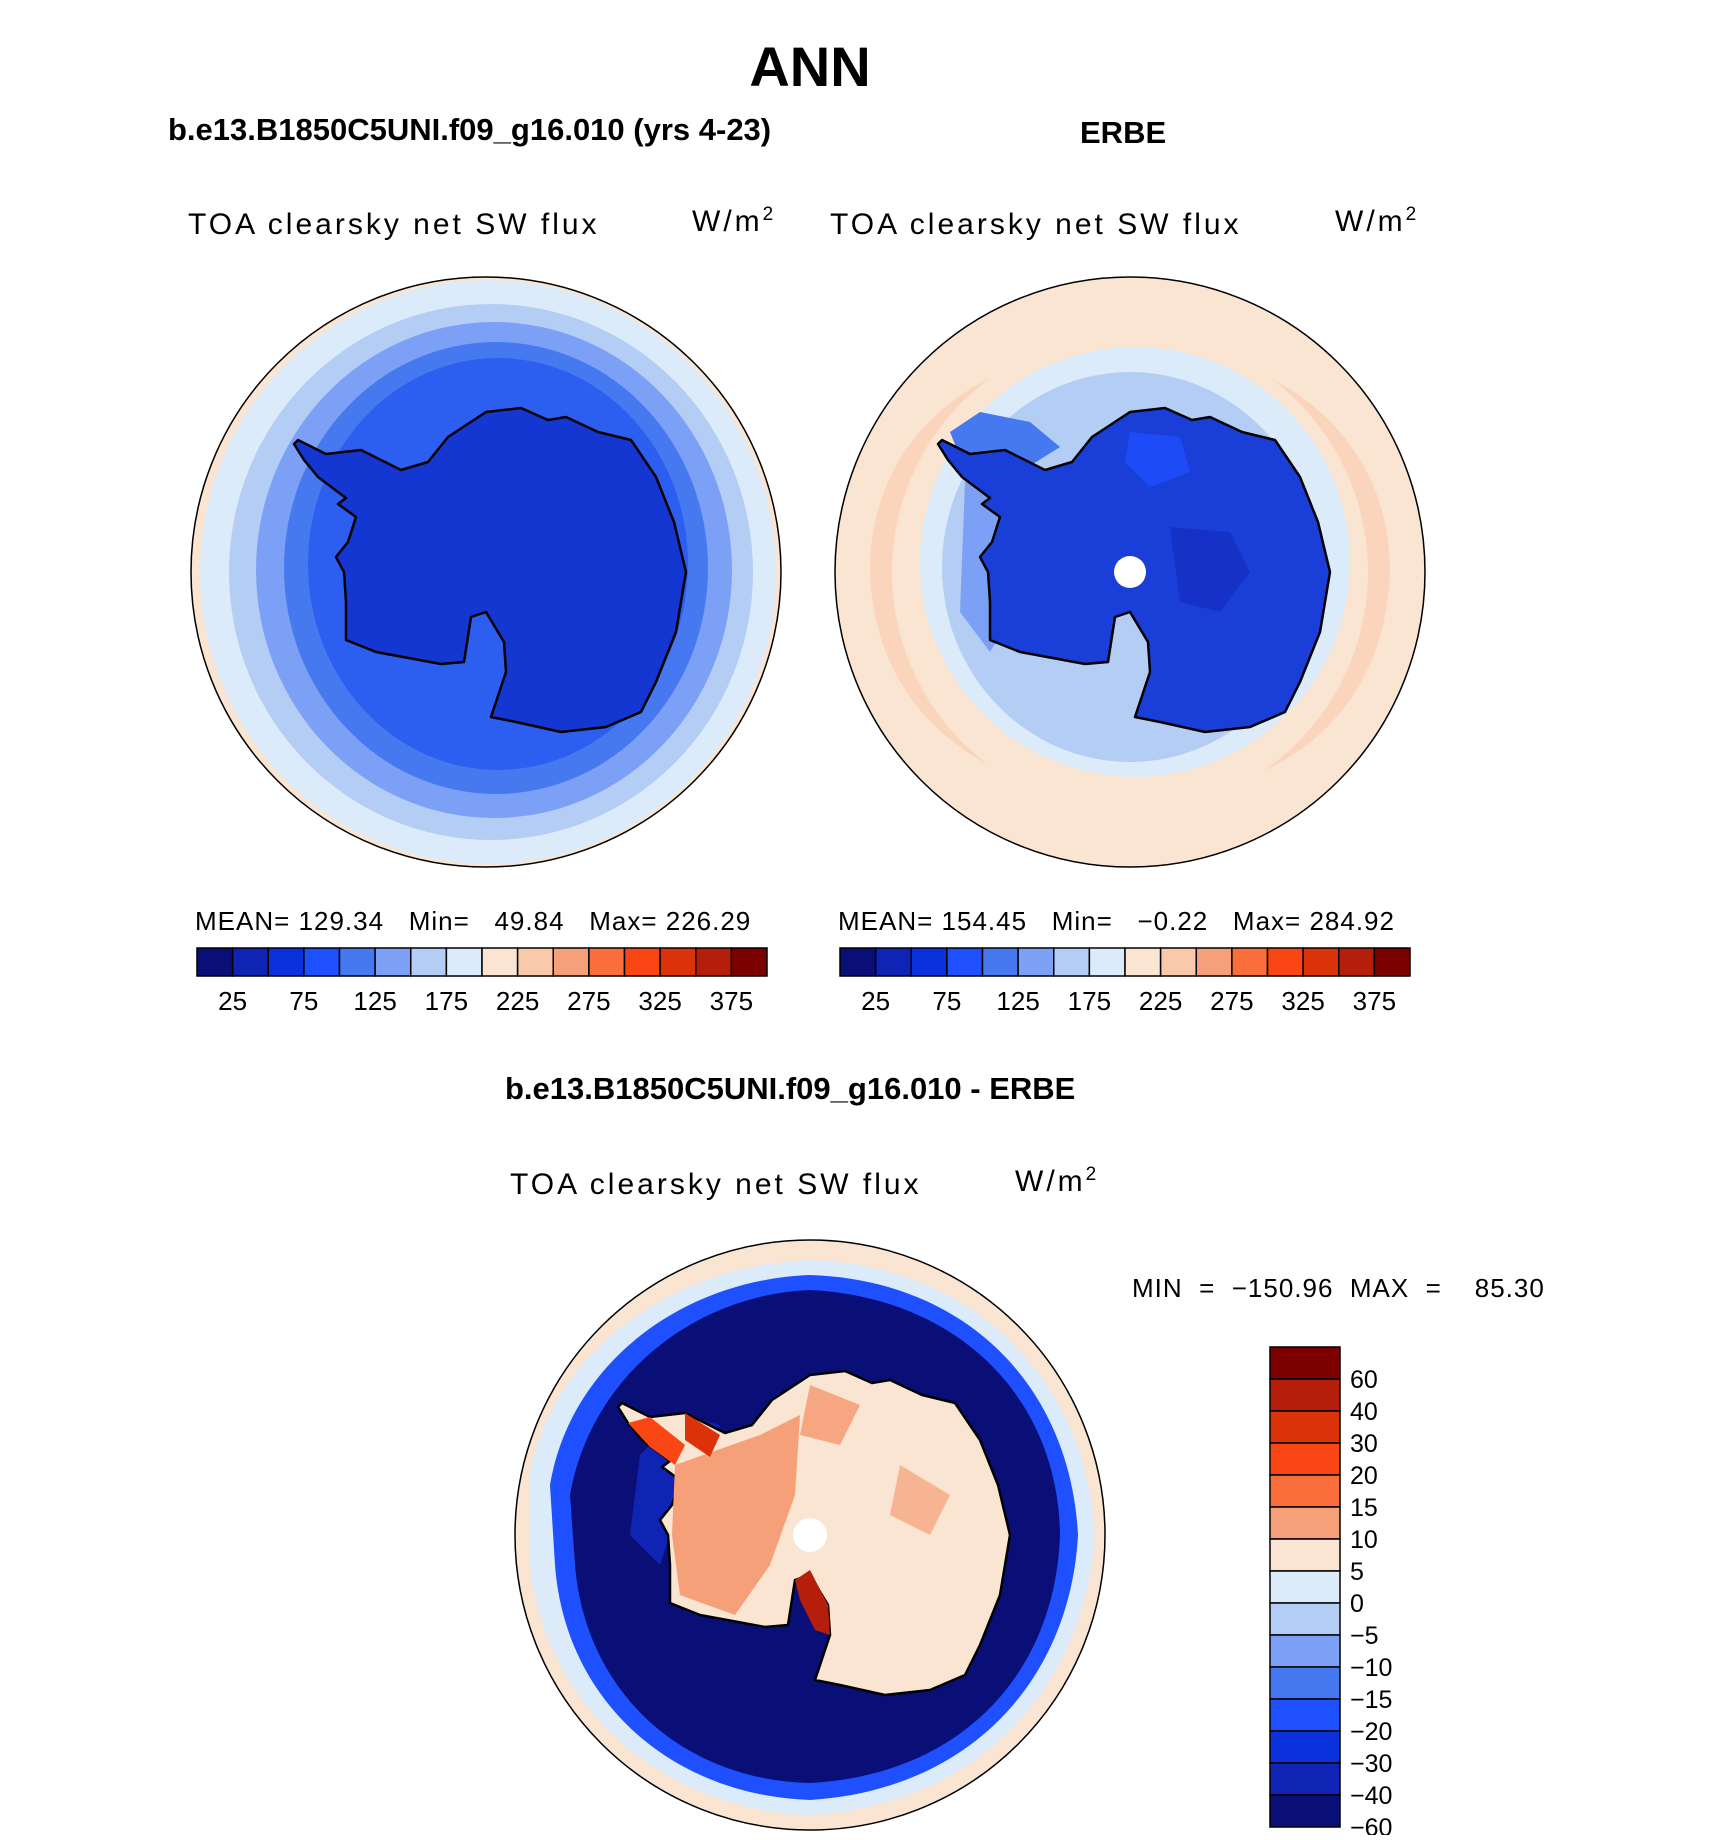 This screenshot has width=1710, height=1840. I want to click on panel-2-map, so click(1130, 572).